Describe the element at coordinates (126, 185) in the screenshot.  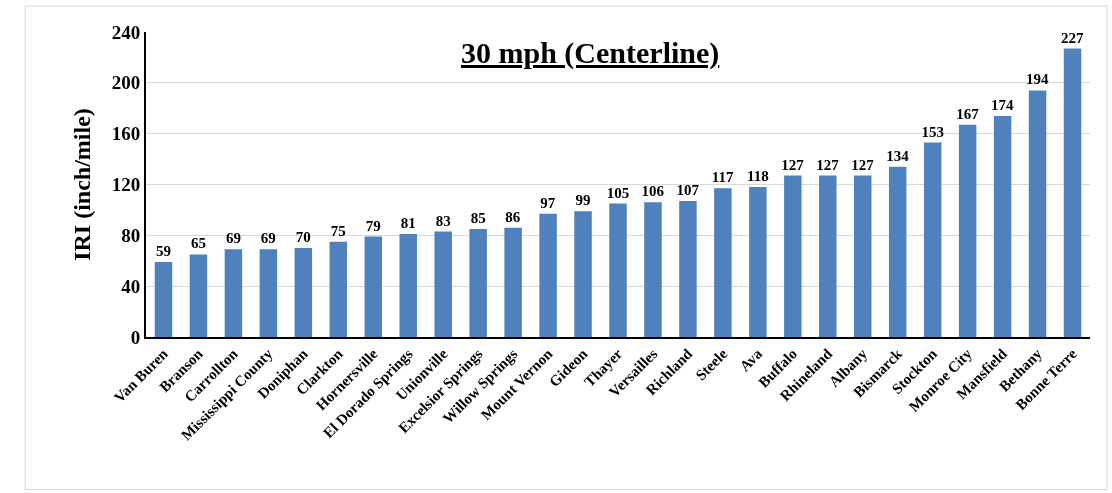
I see `y-tick-label: 120` at that location.